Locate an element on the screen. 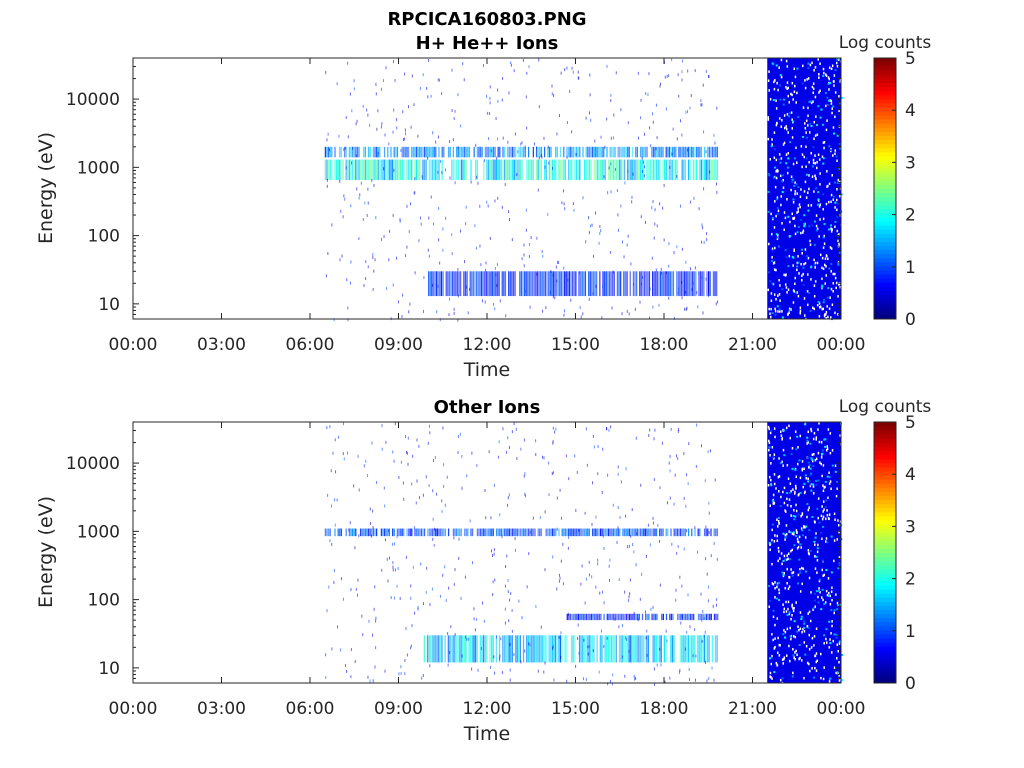  x-tick-label: 18:00 is located at coordinates (664, 709).